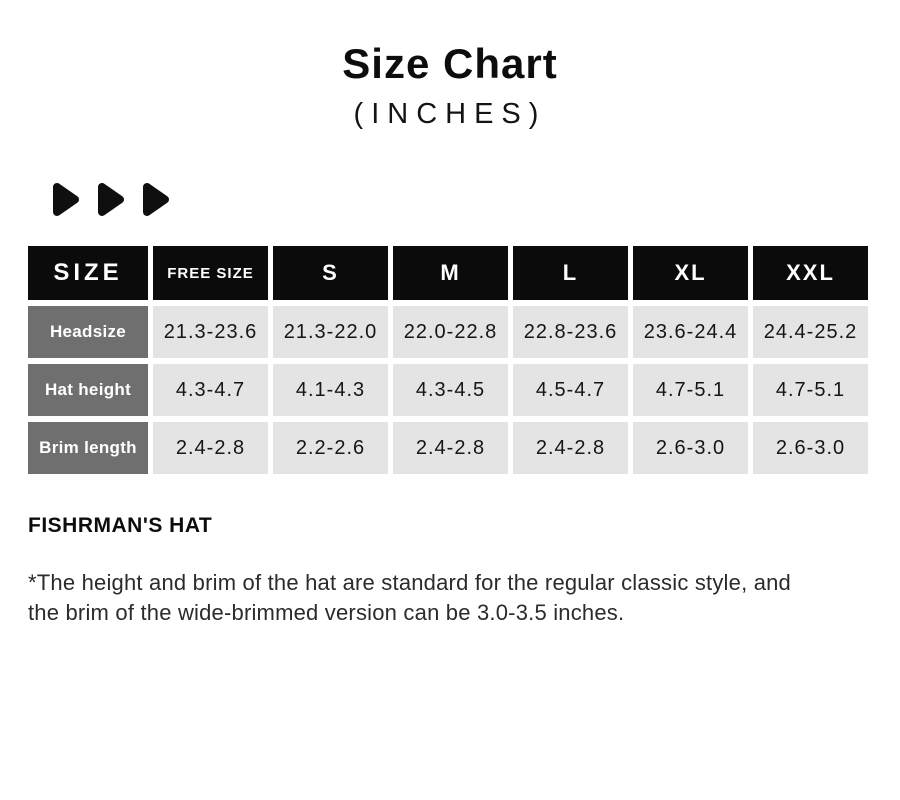 This screenshot has width=900, height=800. I want to click on column-header-s: S, so click(330, 273).